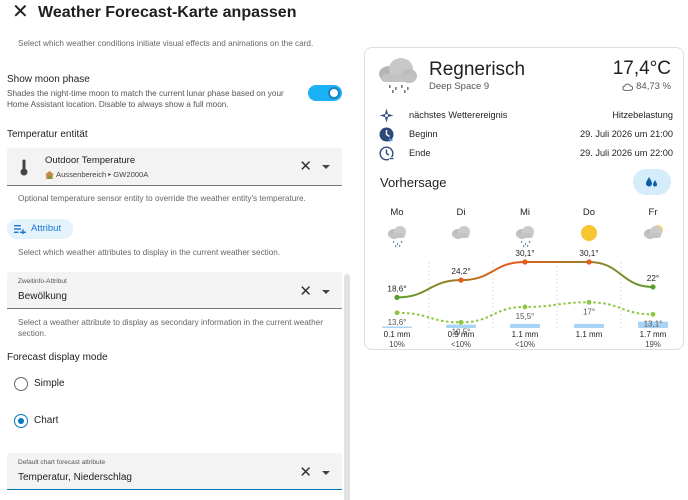 This screenshot has width=688, height=500. Describe the element at coordinates (42, 281) in the screenshot. I see `secondary-info-label: Zweitinfo-Attribut` at that location.